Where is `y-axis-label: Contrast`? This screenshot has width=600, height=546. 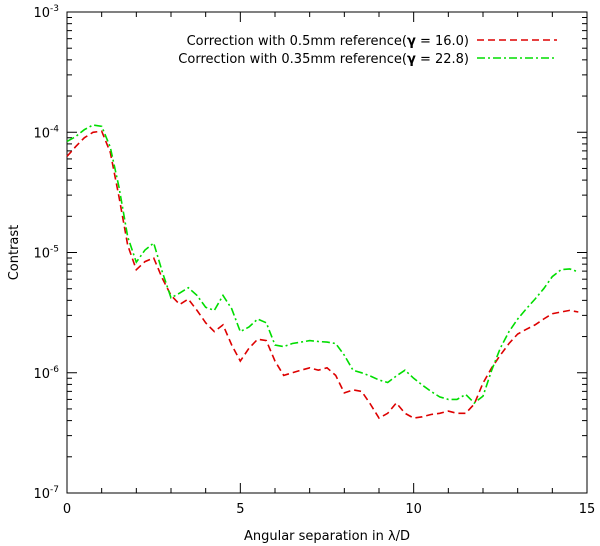 y-axis-label: Contrast is located at coordinates (14, 253).